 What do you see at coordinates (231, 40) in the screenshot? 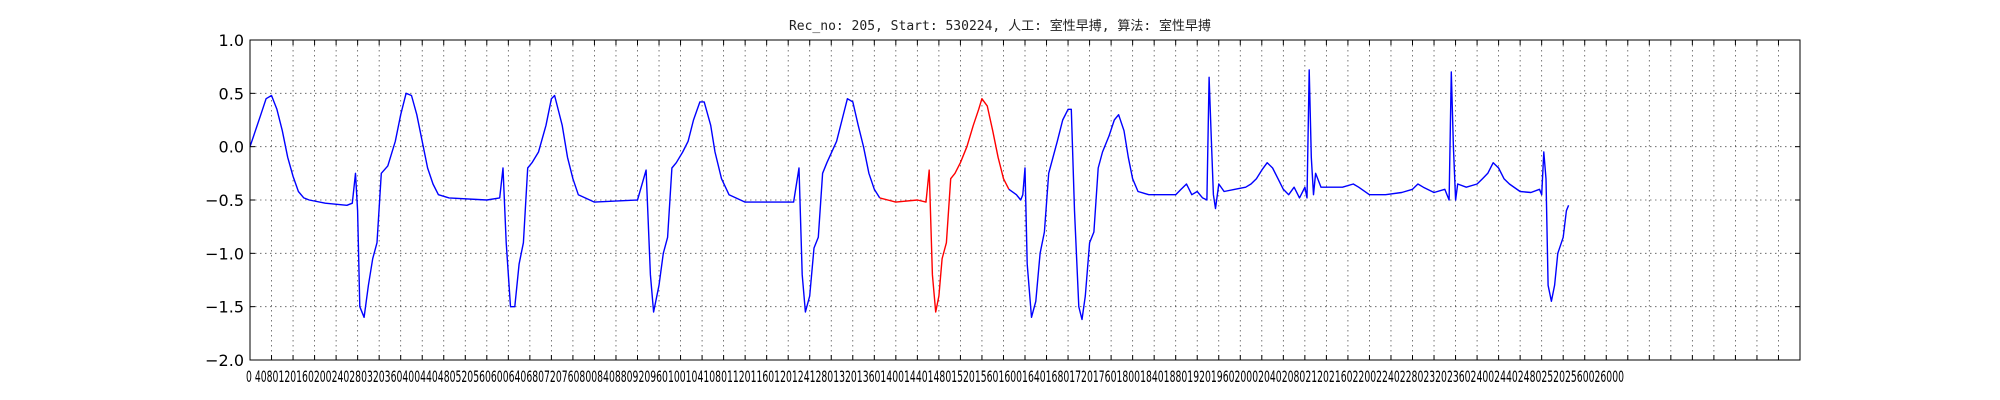
I see `y-tick-label: 1.0` at bounding box center [231, 40].